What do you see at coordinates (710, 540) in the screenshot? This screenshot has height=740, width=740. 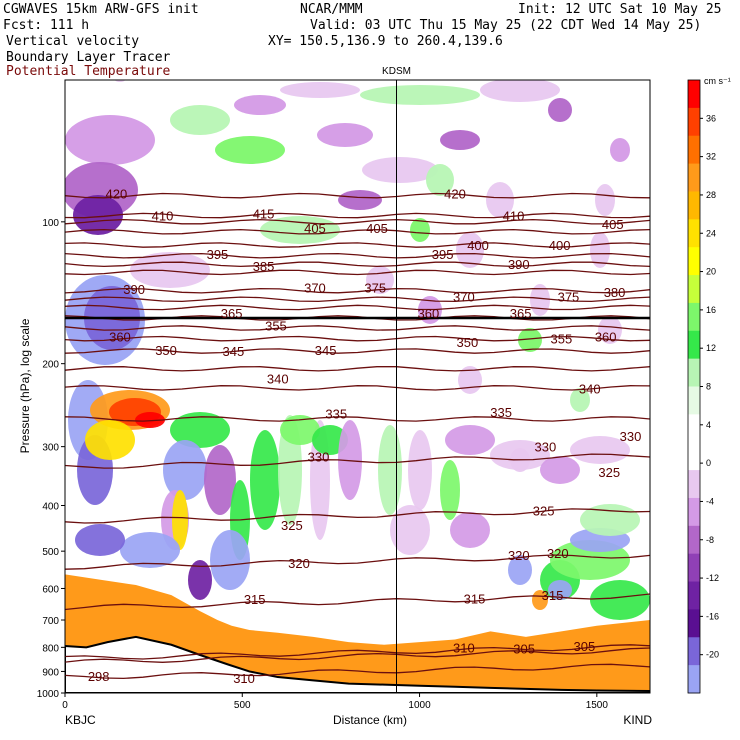 I see `colorbar-tick-label: -8` at bounding box center [710, 540].